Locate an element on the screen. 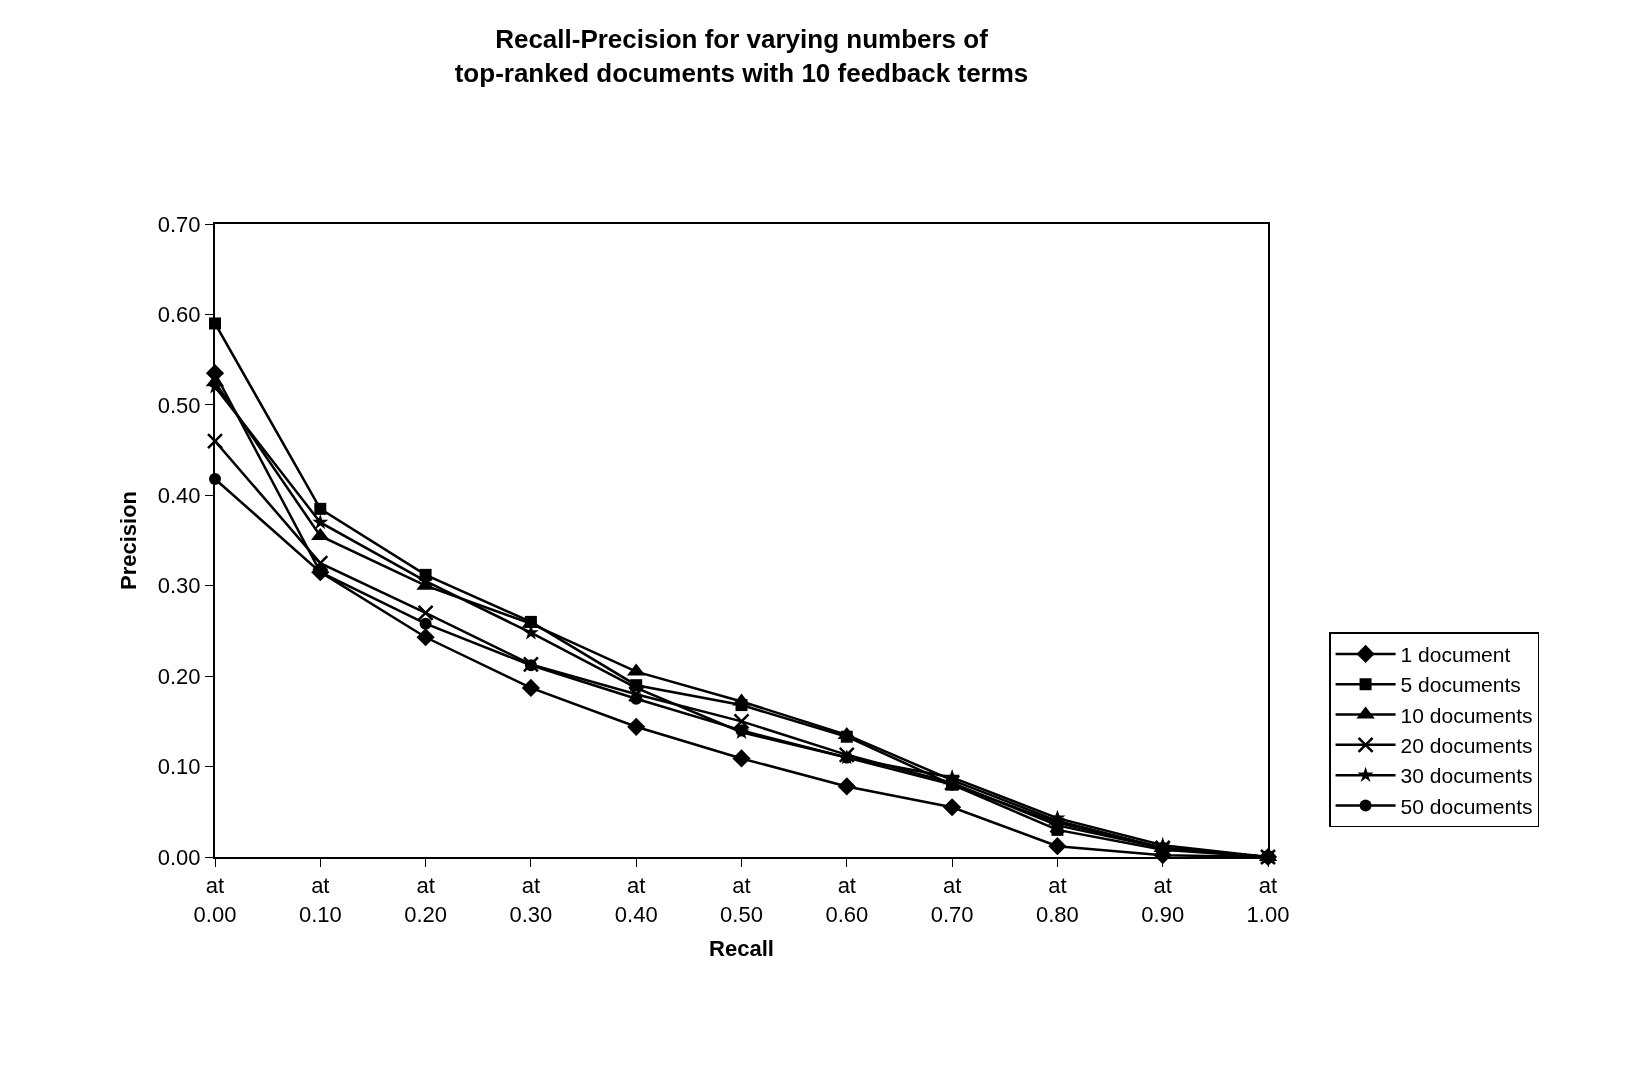  legend-label: 20 documents is located at coordinates (1466, 746).